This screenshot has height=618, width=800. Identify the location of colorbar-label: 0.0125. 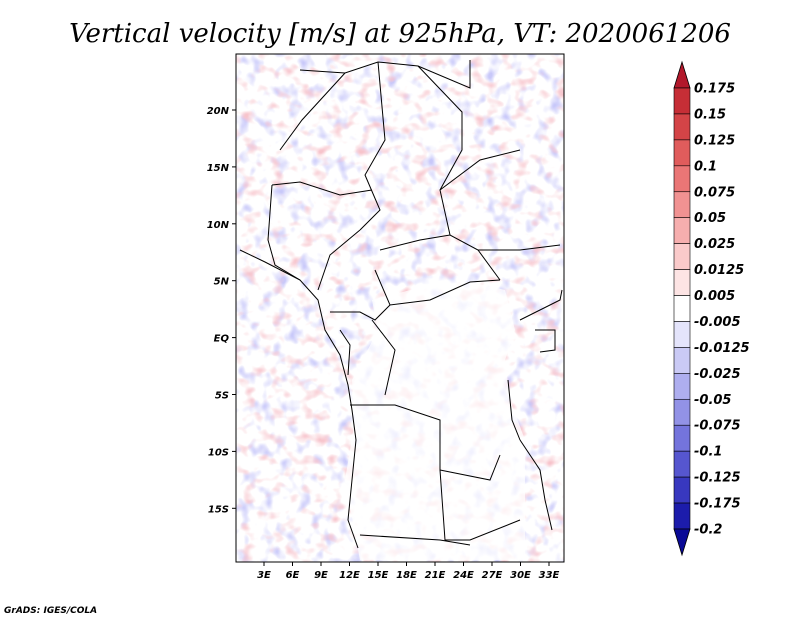
(719, 270).